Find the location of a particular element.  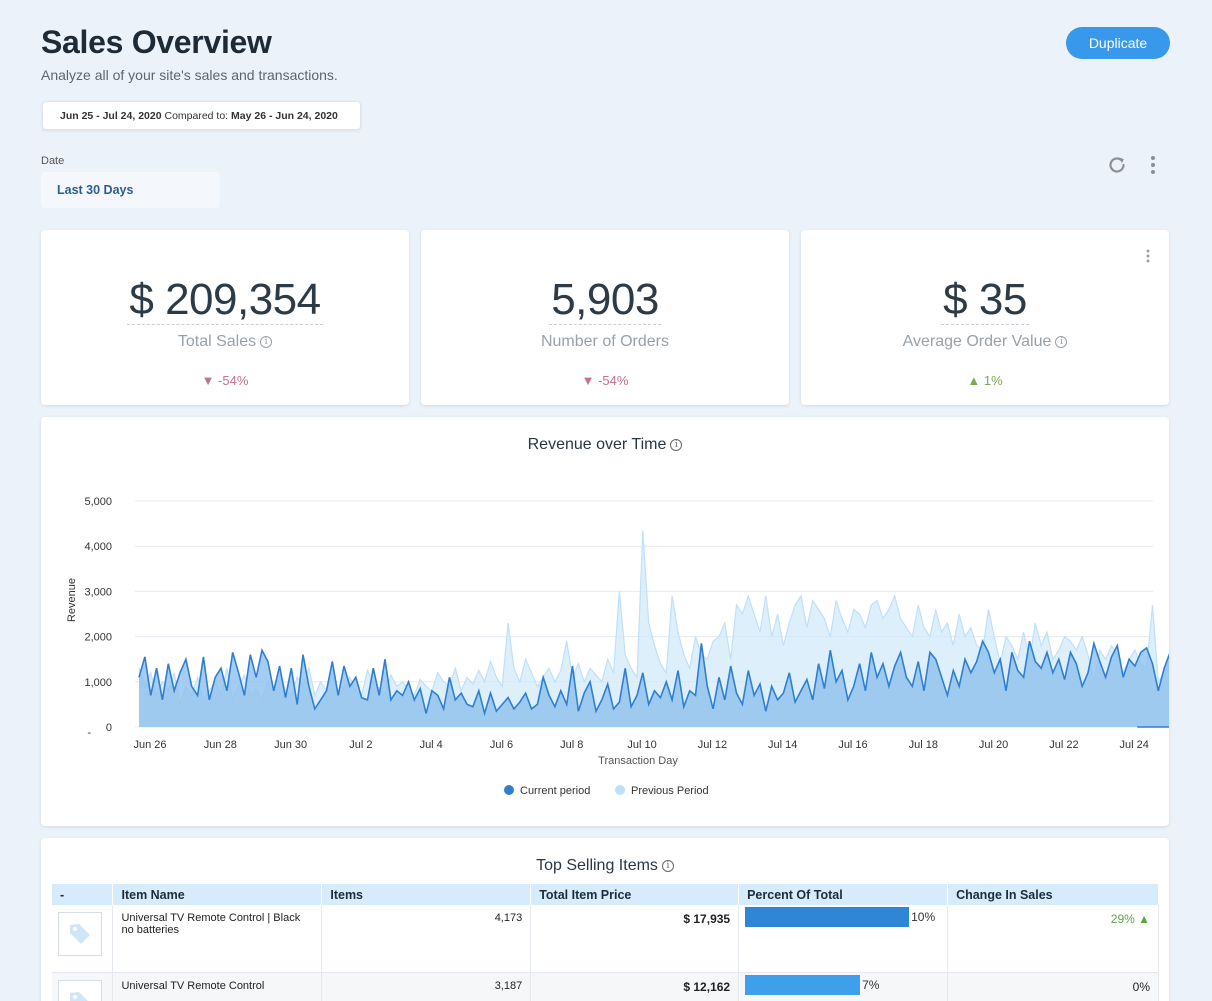

x-tick-label: Jun 26 is located at coordinates (149, 745).